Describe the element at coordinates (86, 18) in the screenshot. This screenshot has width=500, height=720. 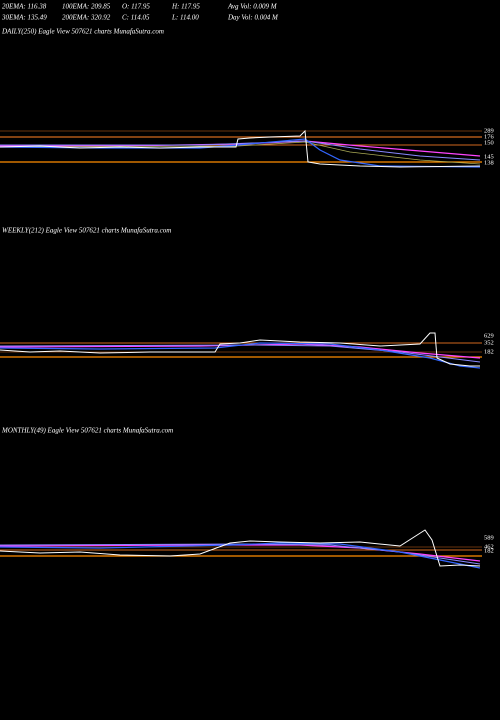
I see `header-item: 200EMA: 320.92` at that location.